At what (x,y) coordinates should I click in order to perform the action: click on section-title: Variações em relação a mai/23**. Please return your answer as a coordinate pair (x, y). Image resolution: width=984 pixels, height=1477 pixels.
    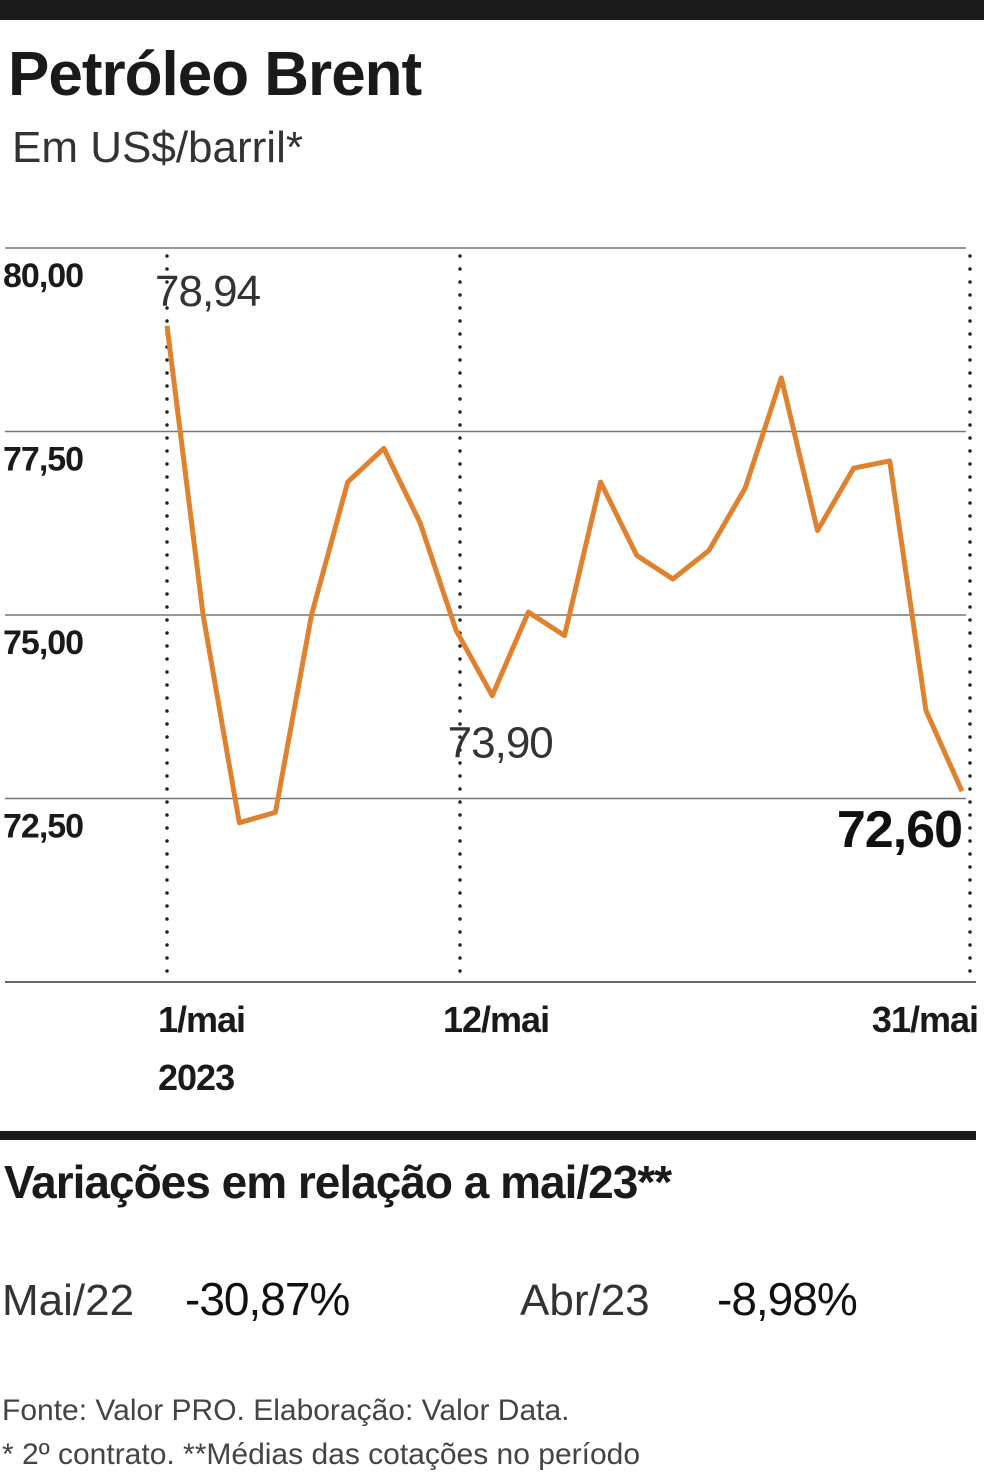
    Looking at the image, I should click on (338, 1182).